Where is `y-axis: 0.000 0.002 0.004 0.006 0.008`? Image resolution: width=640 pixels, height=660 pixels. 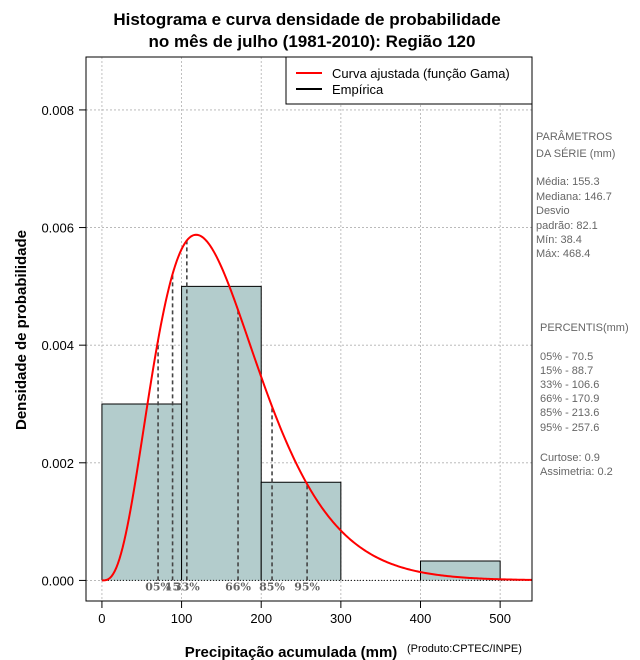 y-axis: 0.000 0.002 0.004 0.006 0.008 is located at coordinates (63, 345).